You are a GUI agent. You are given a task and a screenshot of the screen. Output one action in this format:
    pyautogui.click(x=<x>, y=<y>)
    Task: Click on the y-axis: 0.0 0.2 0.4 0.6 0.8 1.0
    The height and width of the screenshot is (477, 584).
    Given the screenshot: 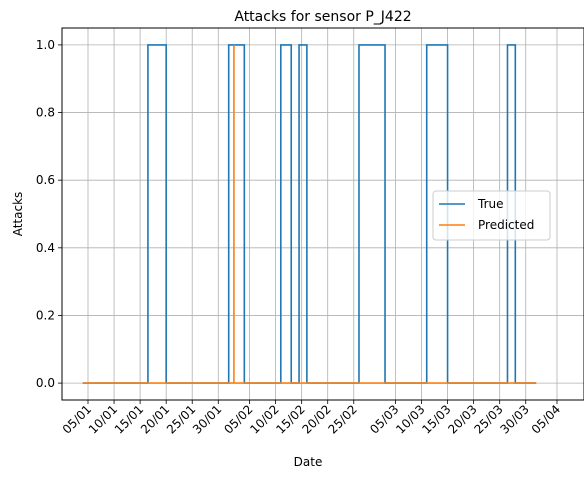 What is the action you would take?
    pyautogui.click(x=49, y=214)
    